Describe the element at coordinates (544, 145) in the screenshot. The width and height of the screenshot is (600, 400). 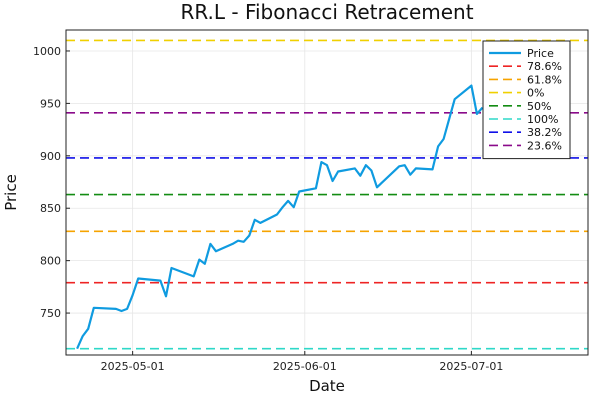
I see `legend-label: 23.6%` at that location.